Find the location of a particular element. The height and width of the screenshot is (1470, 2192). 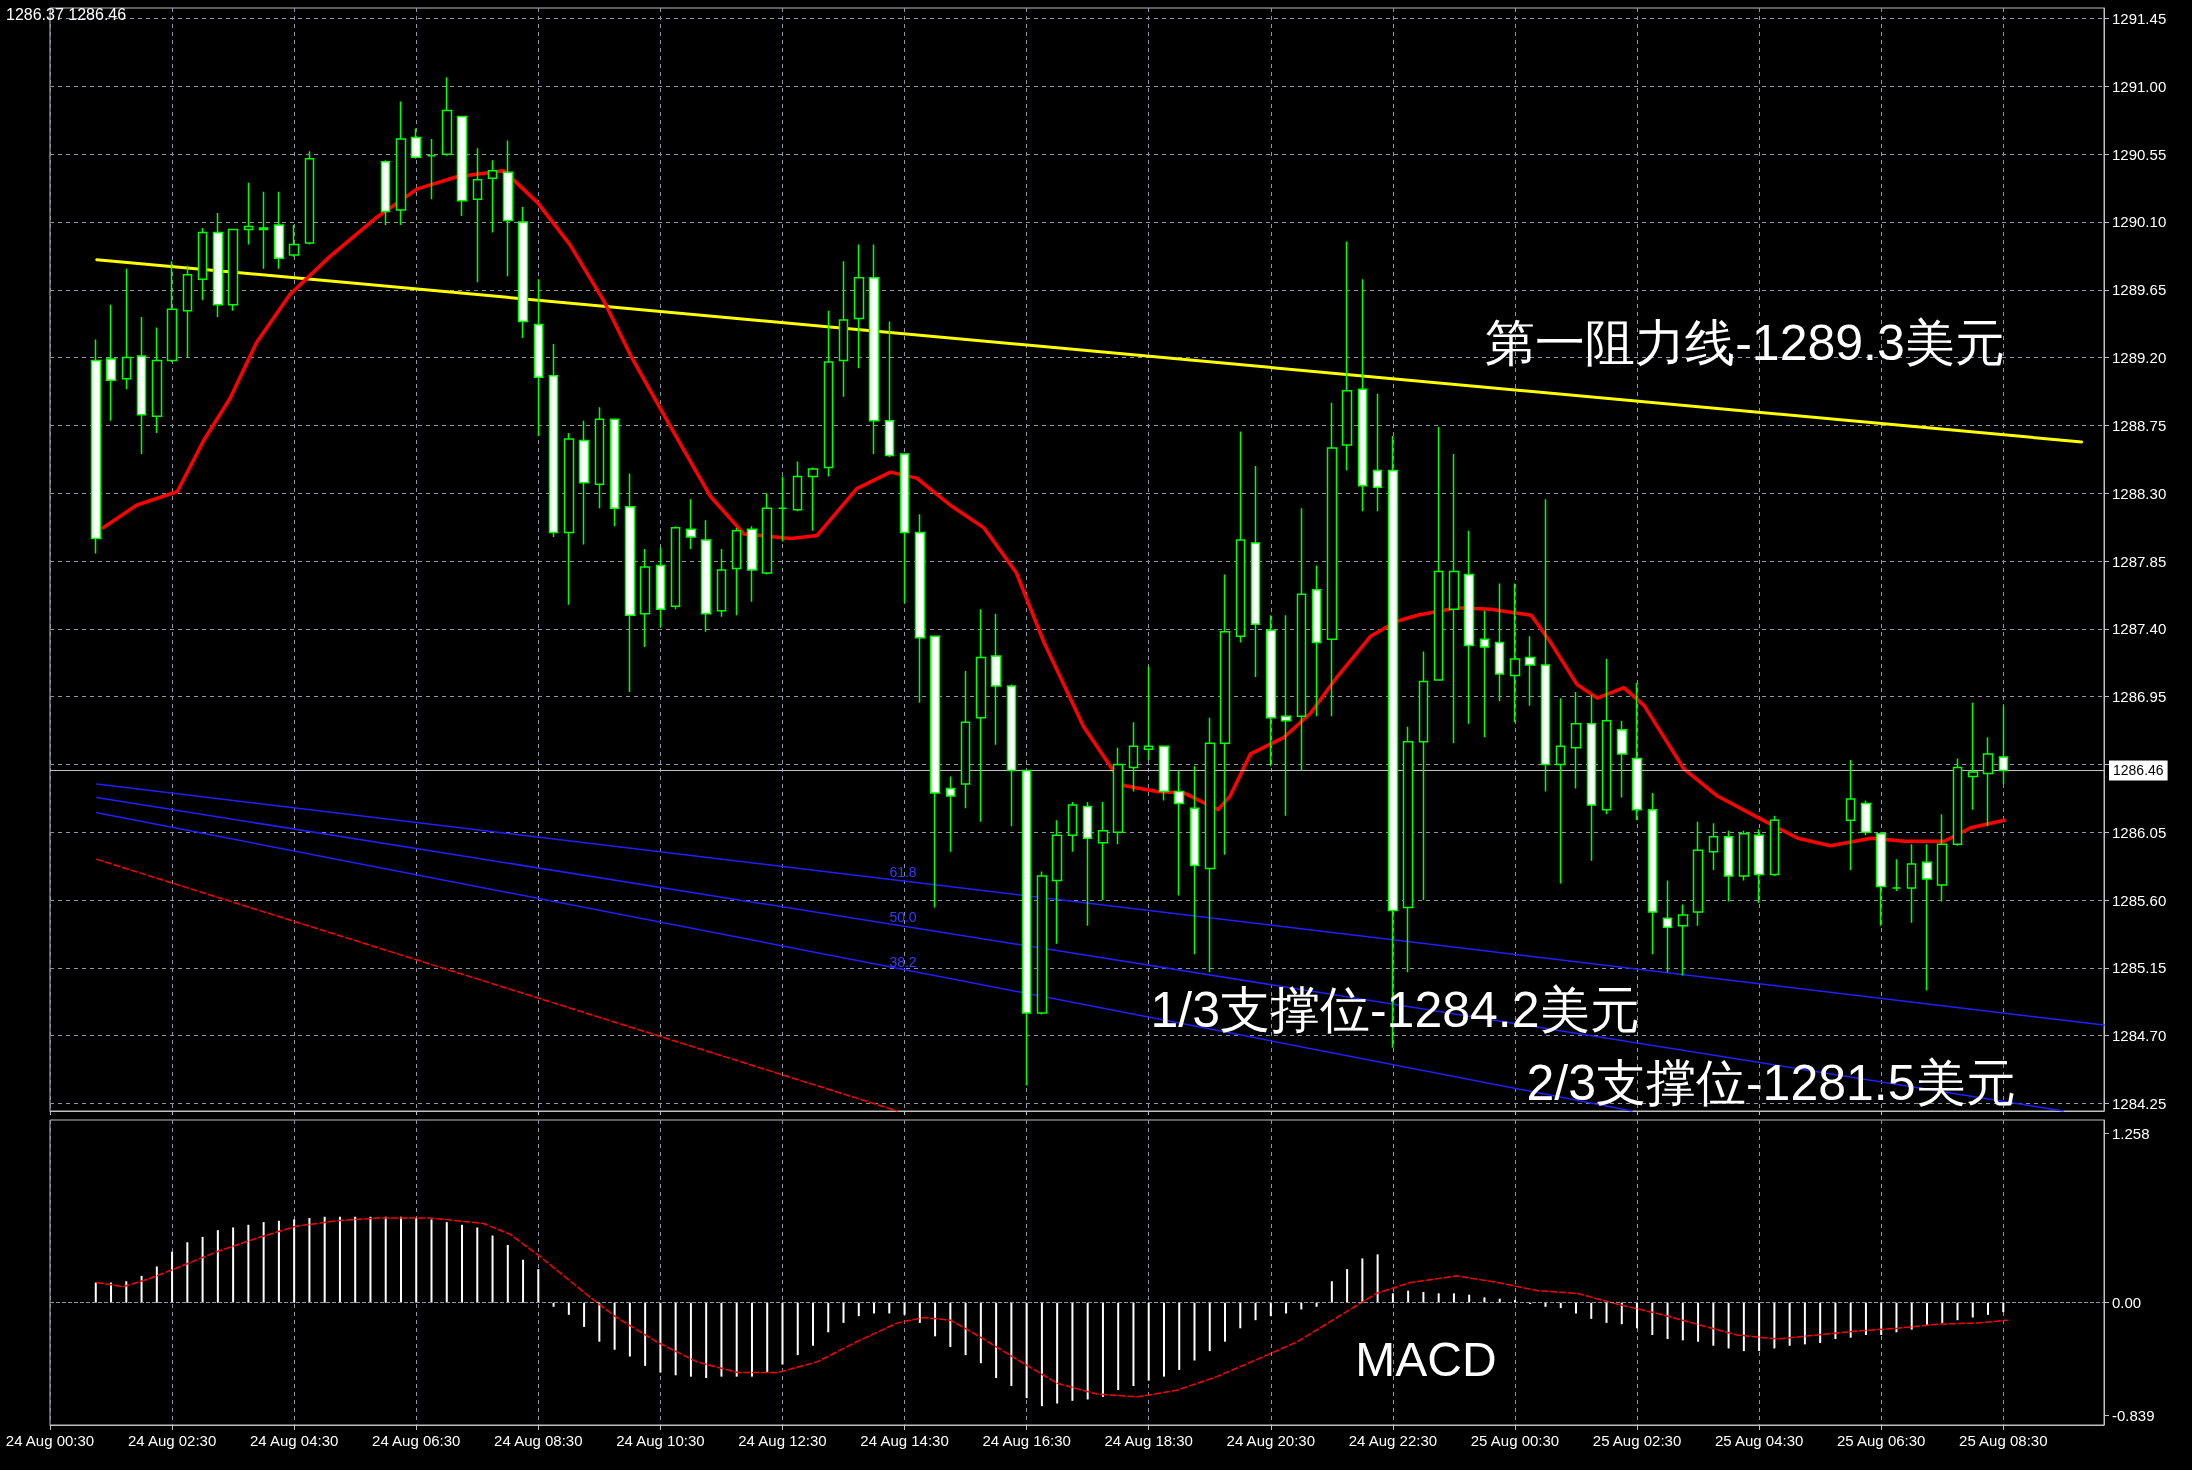

x-tick-label: 24 Aug 04:30 is located at coordinates (294, 1440).